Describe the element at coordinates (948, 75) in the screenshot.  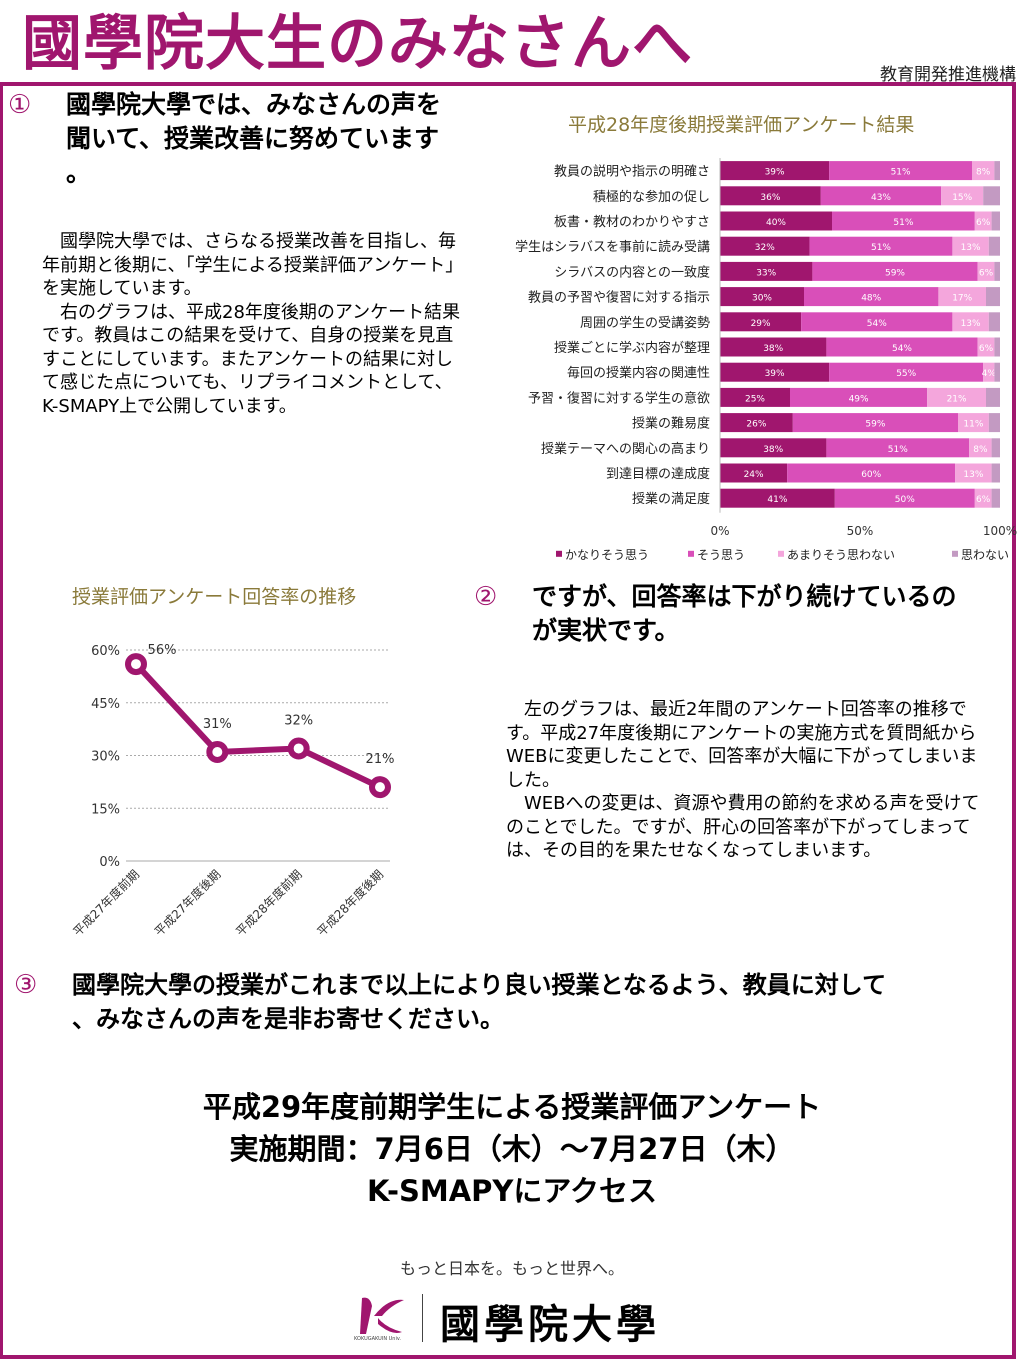
I see `organization-name: 教育開発推進機構` at that location.